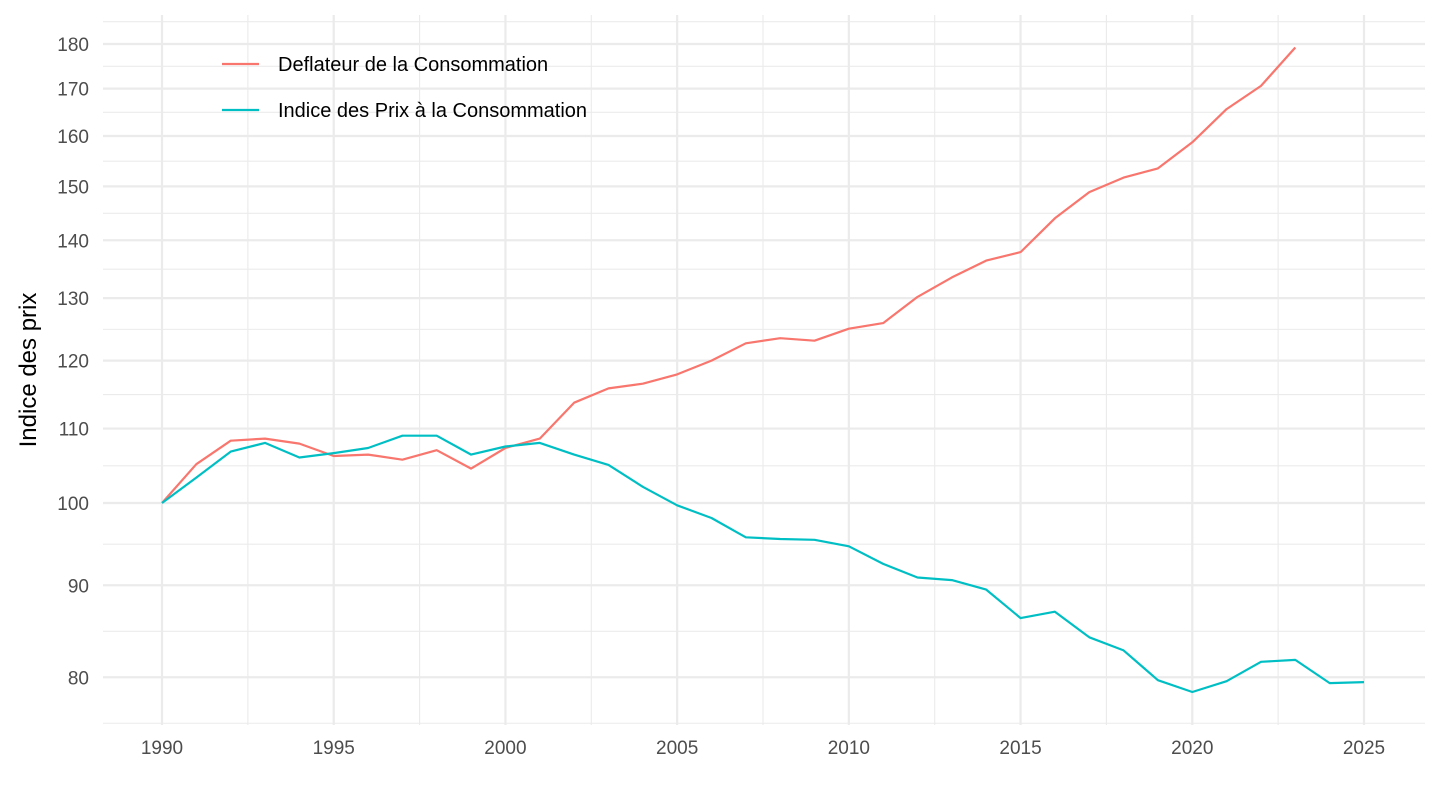 This screenshot has width=1440, height=810. What do you see at coordinates (73, 45) in the screenshot?
I see `y-tick-label: 180` at bounding box center [73, 45].